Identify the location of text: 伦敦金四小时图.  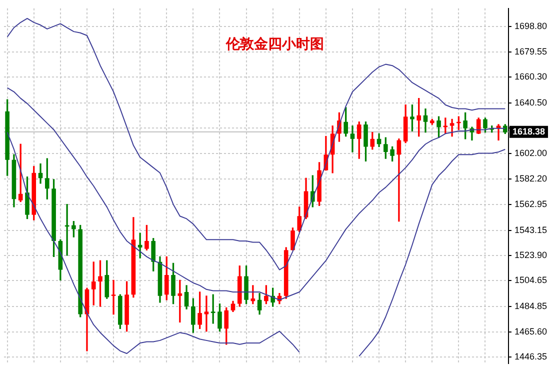
(274, 44).